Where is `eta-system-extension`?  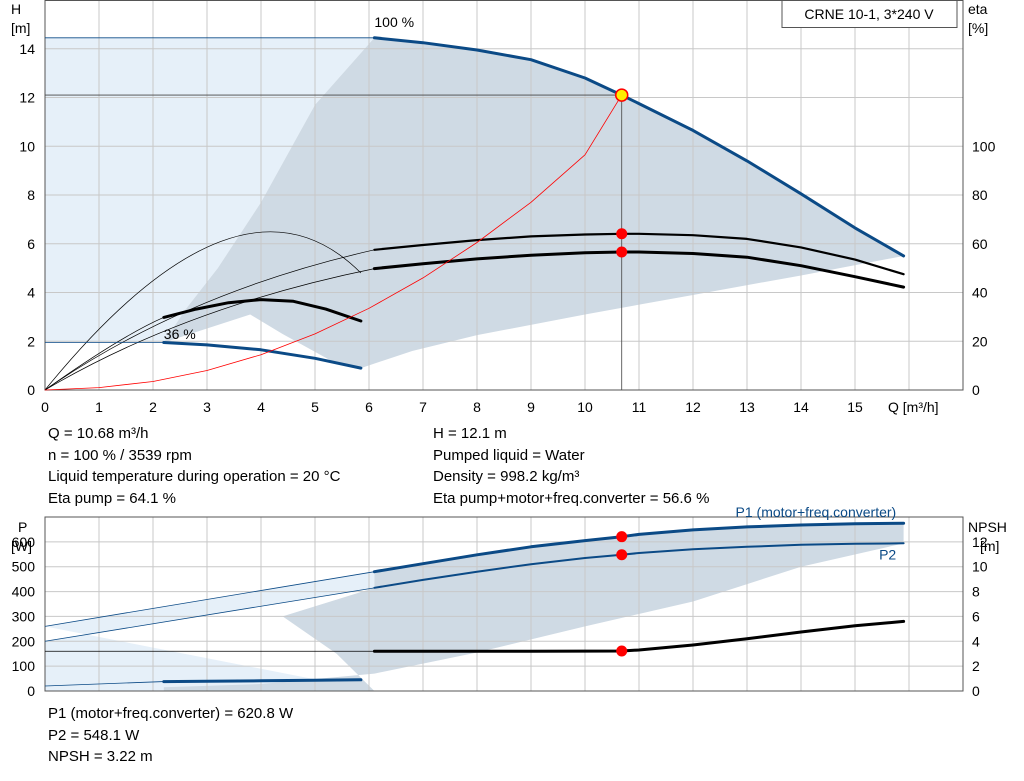
eta-system-extension is located at coordinates (209, 320).